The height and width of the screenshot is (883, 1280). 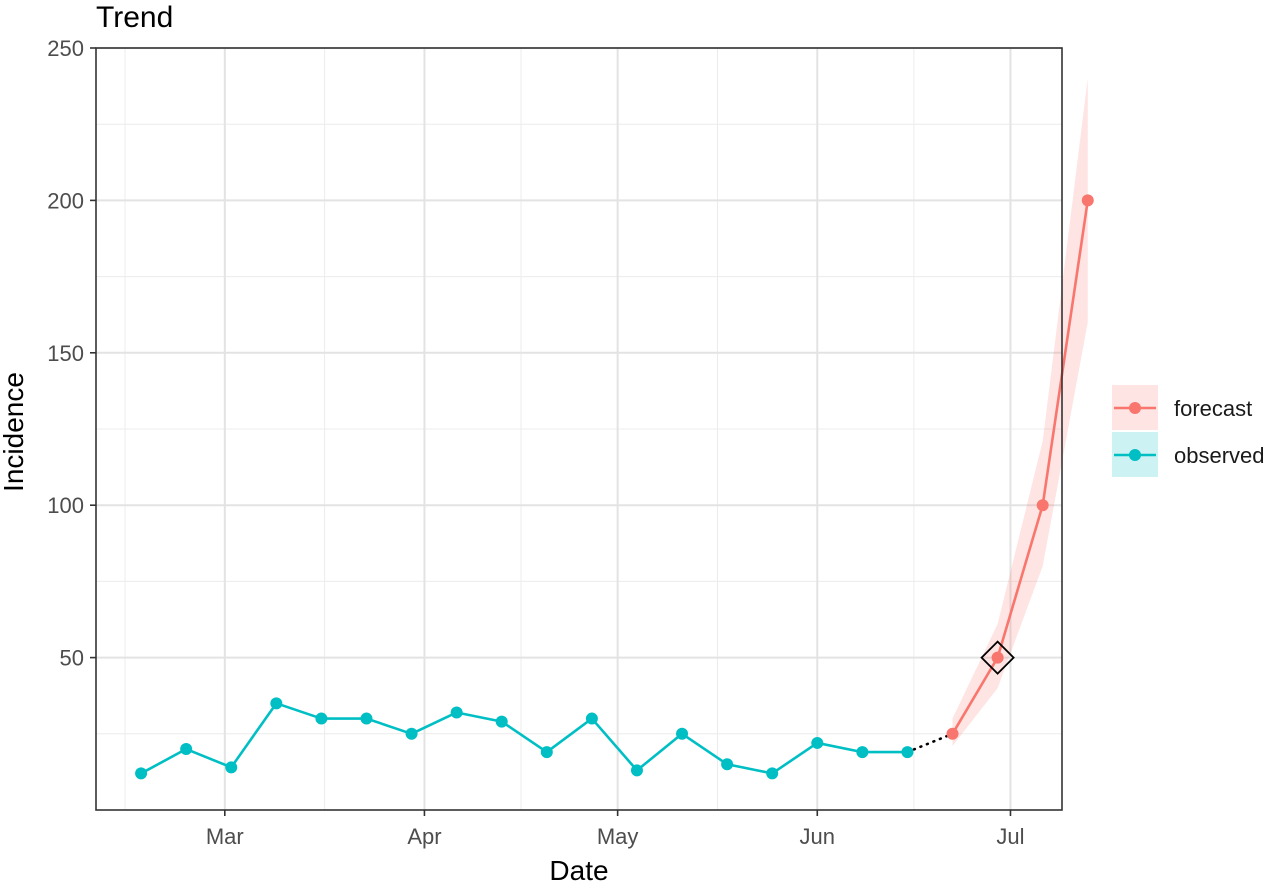 I want to click on x-axis-ticks: Mar Apr May Jun Jul, so click(x=615, y=829).